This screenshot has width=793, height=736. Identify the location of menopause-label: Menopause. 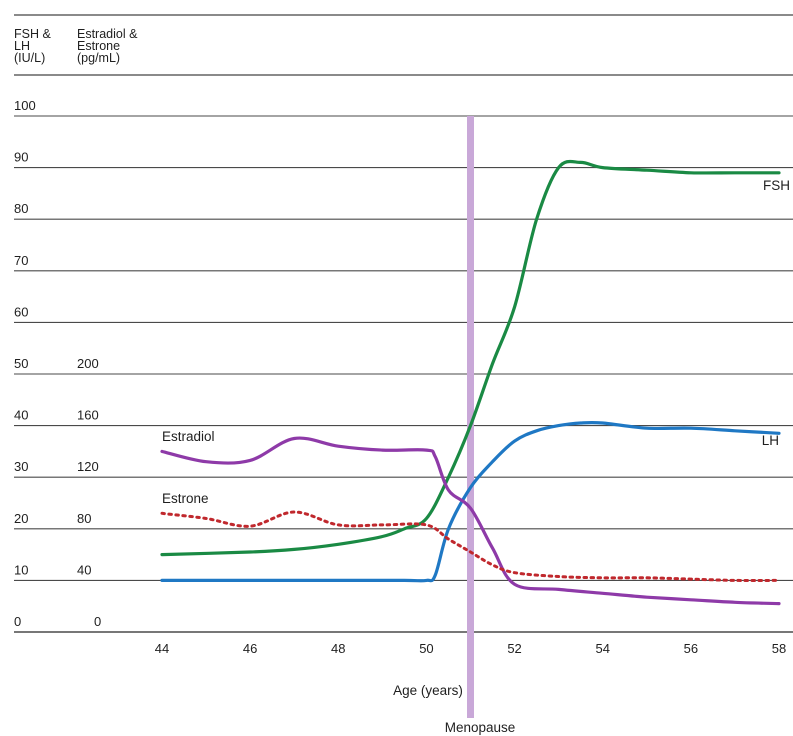
(480, 727).